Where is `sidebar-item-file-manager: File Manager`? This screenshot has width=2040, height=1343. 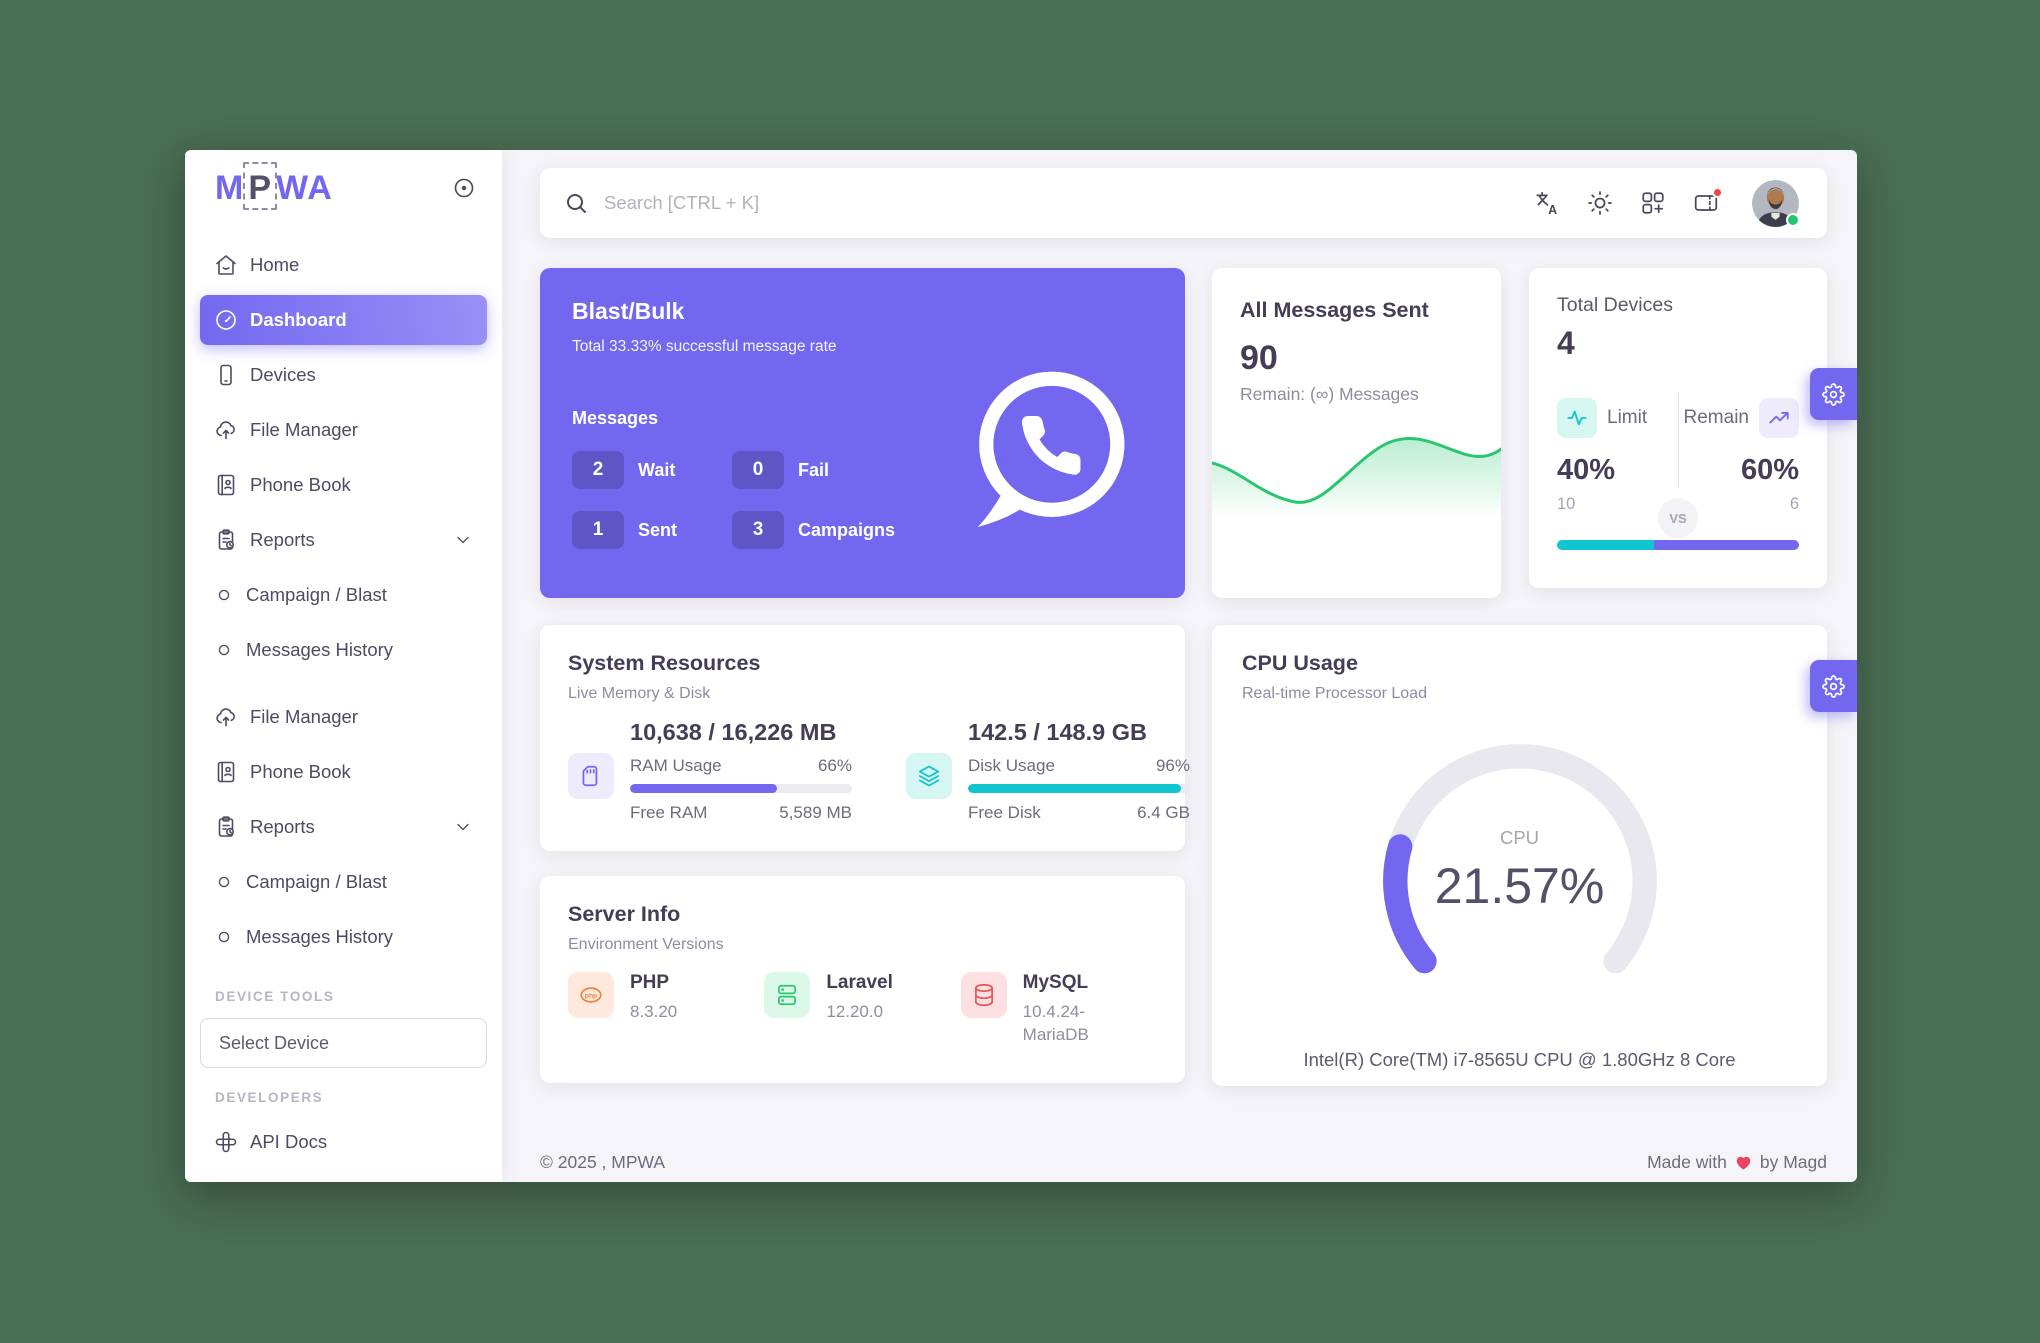 sidebar-item-file-manager: File Manager is located at coordinates (343, 430).